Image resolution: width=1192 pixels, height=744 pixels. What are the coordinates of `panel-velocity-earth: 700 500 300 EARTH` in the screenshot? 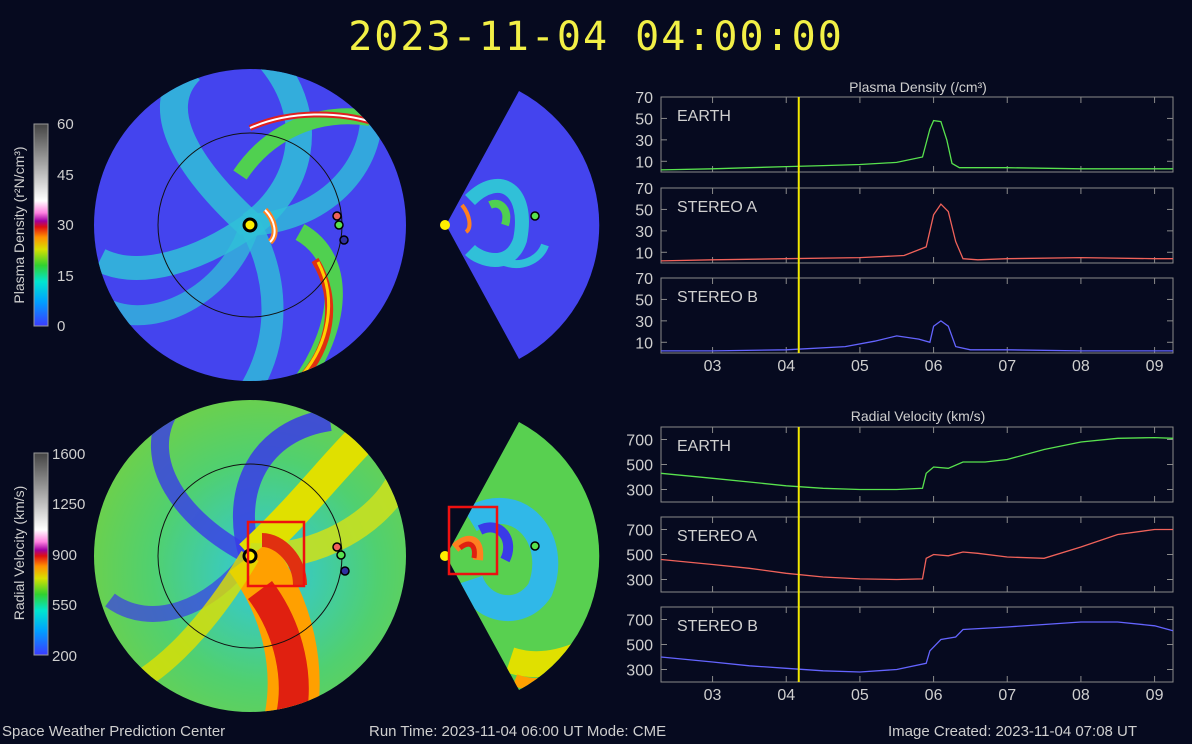 It's located at (900, 464).